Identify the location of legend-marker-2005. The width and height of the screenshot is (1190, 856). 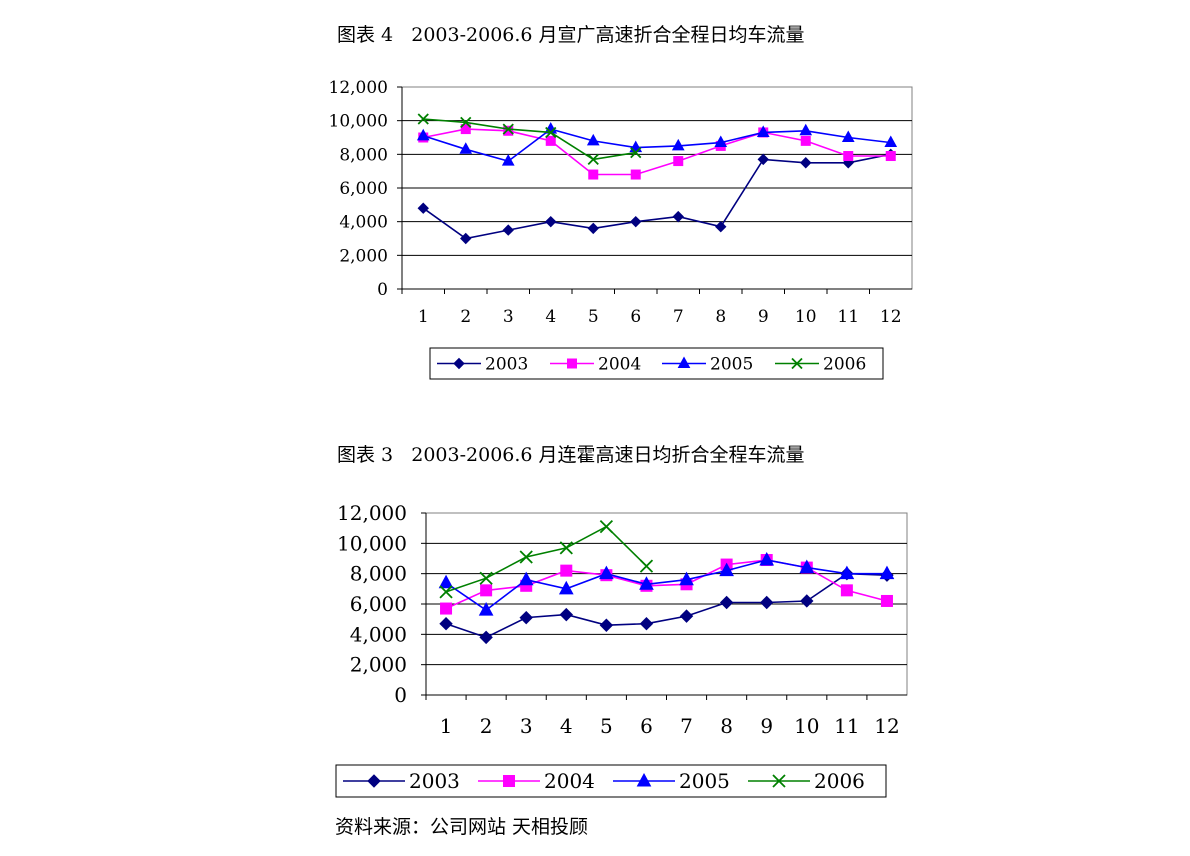
(684, 362).